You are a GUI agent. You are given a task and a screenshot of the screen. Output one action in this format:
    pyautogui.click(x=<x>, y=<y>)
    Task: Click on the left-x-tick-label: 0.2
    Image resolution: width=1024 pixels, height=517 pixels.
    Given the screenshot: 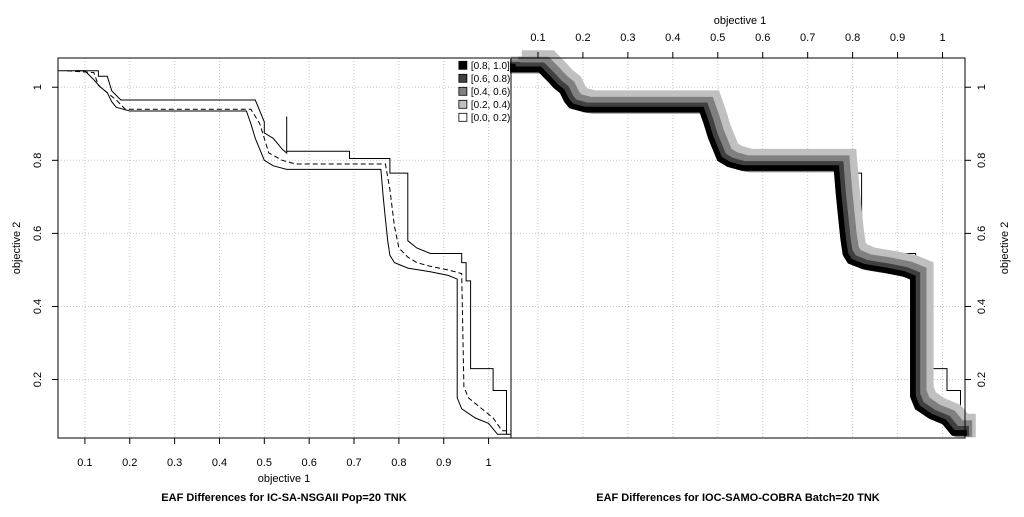 What is the action you would take?
    pyautogui.click(x=129, y=463)
    